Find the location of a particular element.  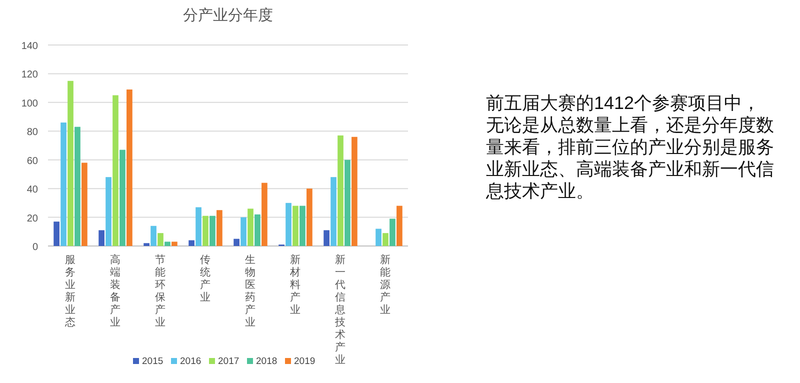

legend-label: 2016 is located at coordinates (191, 361).